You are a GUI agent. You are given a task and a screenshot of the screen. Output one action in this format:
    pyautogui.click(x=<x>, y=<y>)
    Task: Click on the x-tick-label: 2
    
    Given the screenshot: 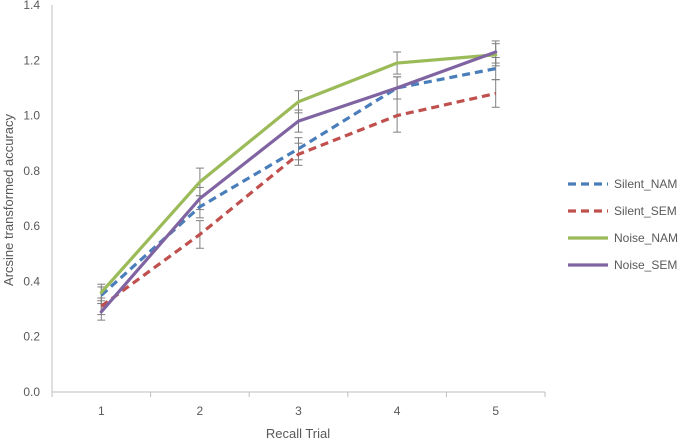 What is the action you would take?
    pyautogui.click(x=200, y=411)
    